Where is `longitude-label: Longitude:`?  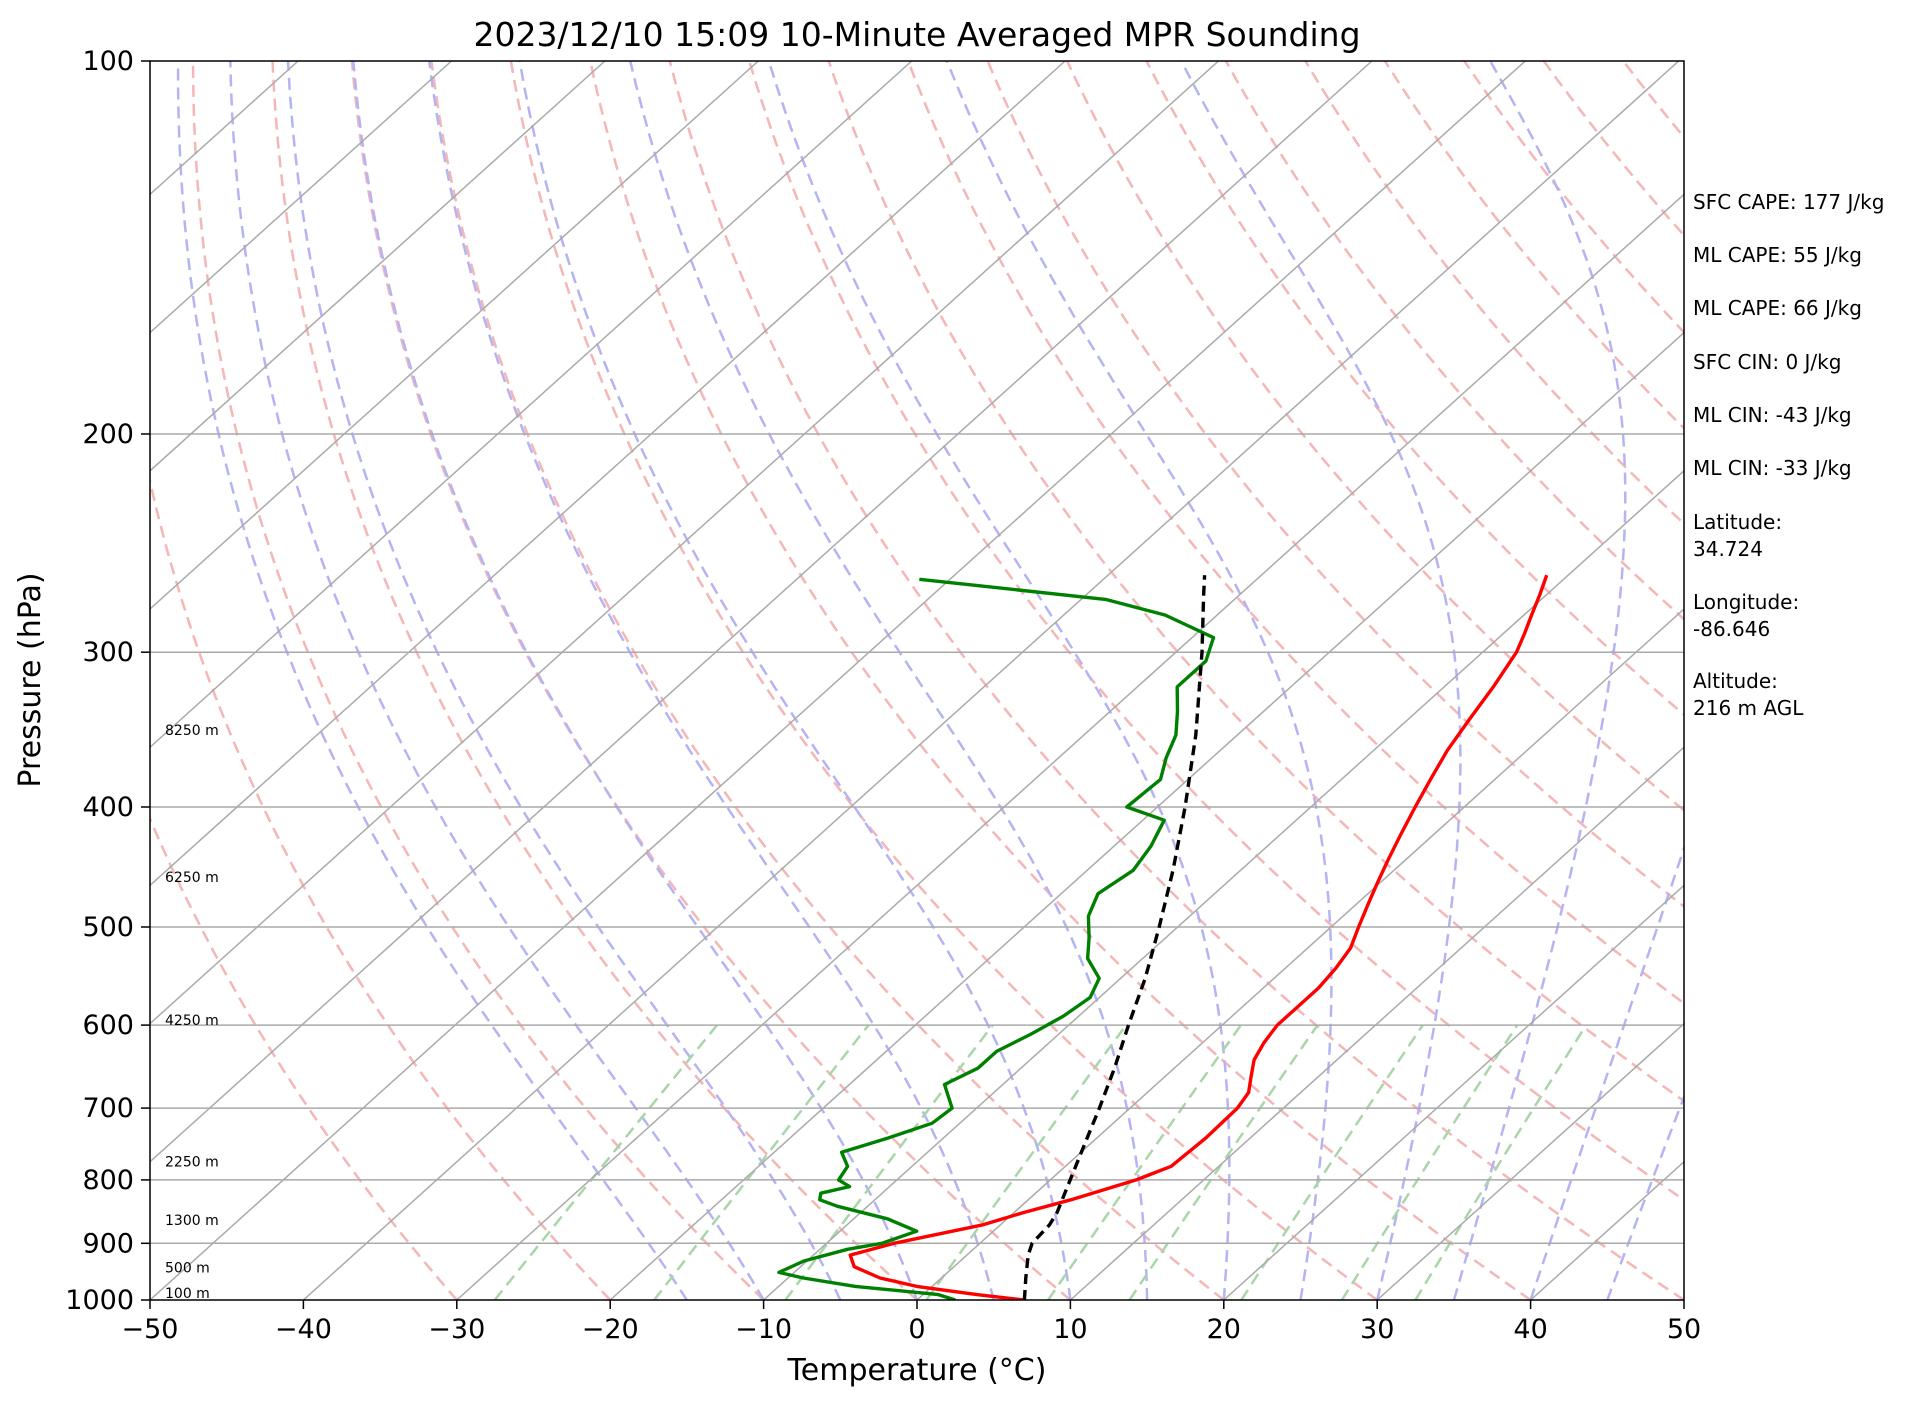 longitude-label: Longitude: is located at coordinates (1746, 602).